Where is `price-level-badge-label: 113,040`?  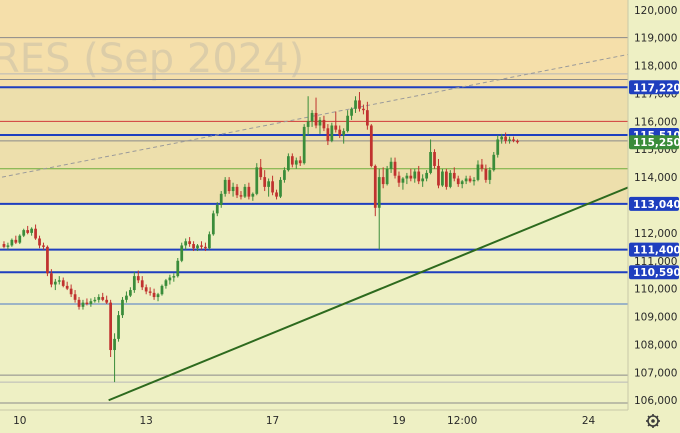
price-level-badge-label: 113,040 is located at coordinates (656, 205).